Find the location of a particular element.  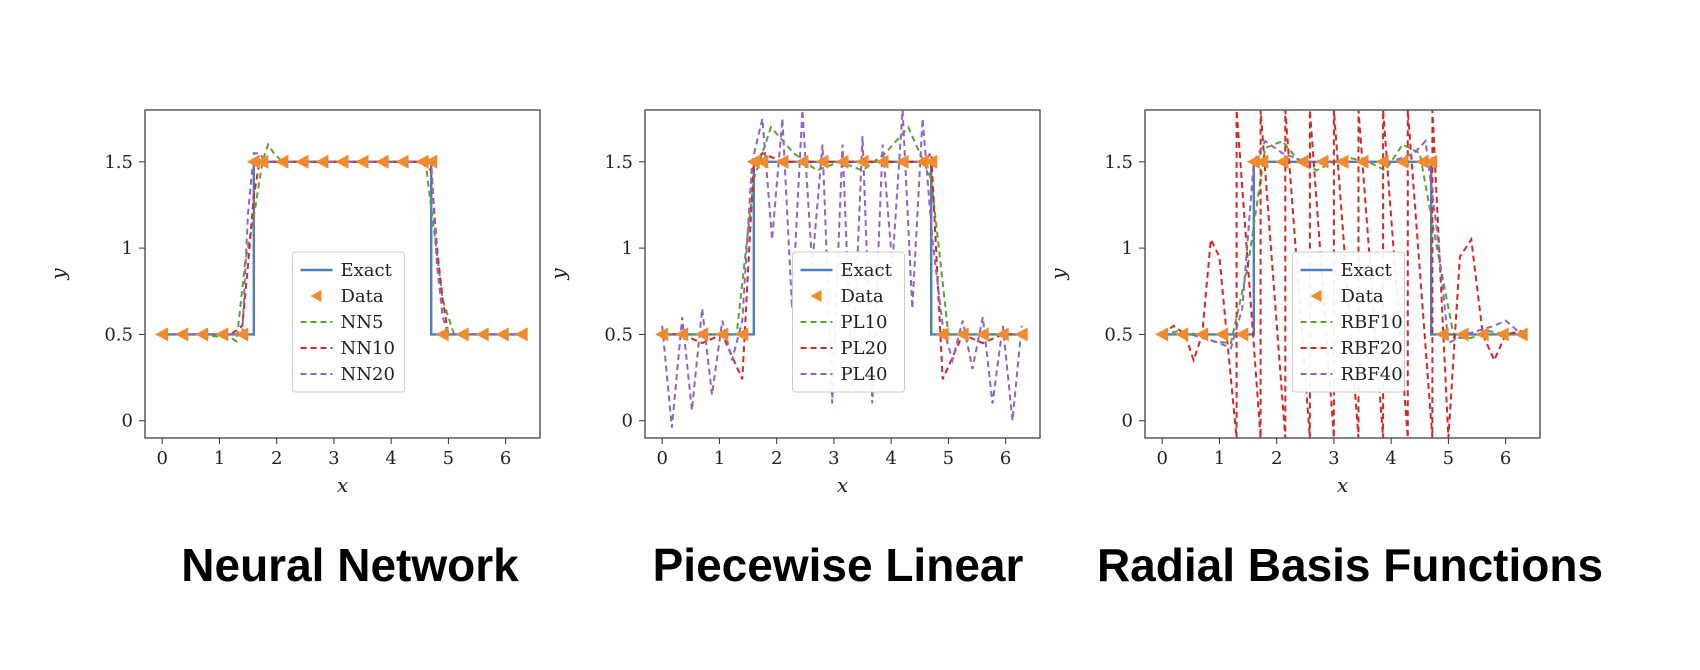

legend: Exact Data RBF10 RBF20 RBF40 is located at coordinates (1348, 322).